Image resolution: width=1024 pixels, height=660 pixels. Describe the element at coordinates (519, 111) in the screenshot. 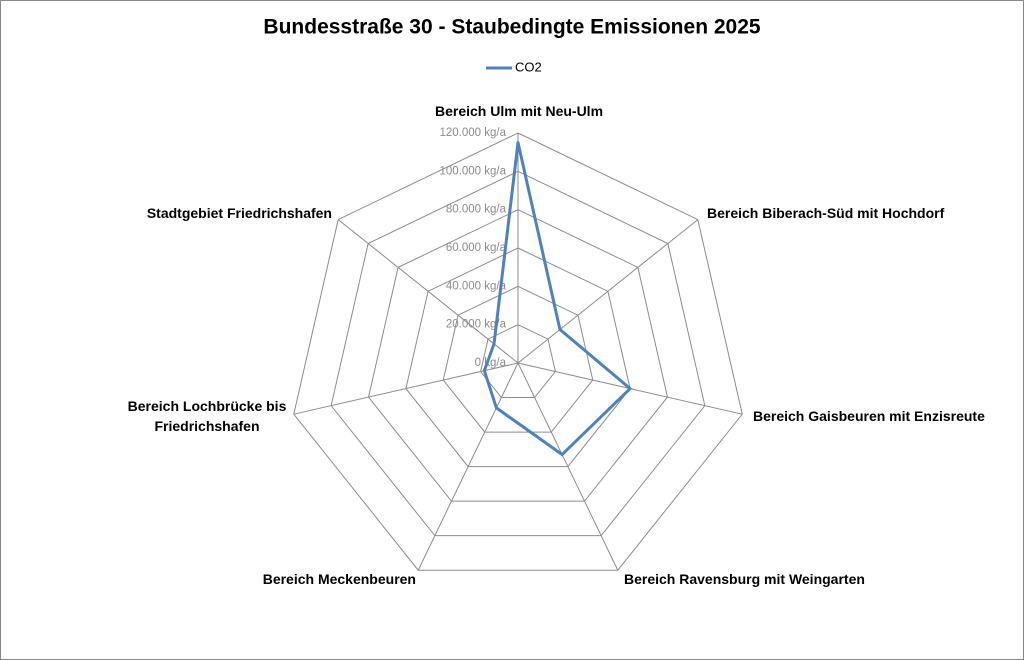

I see `category-label: Bereich Ulm mit Neu-Ulm` at that location.